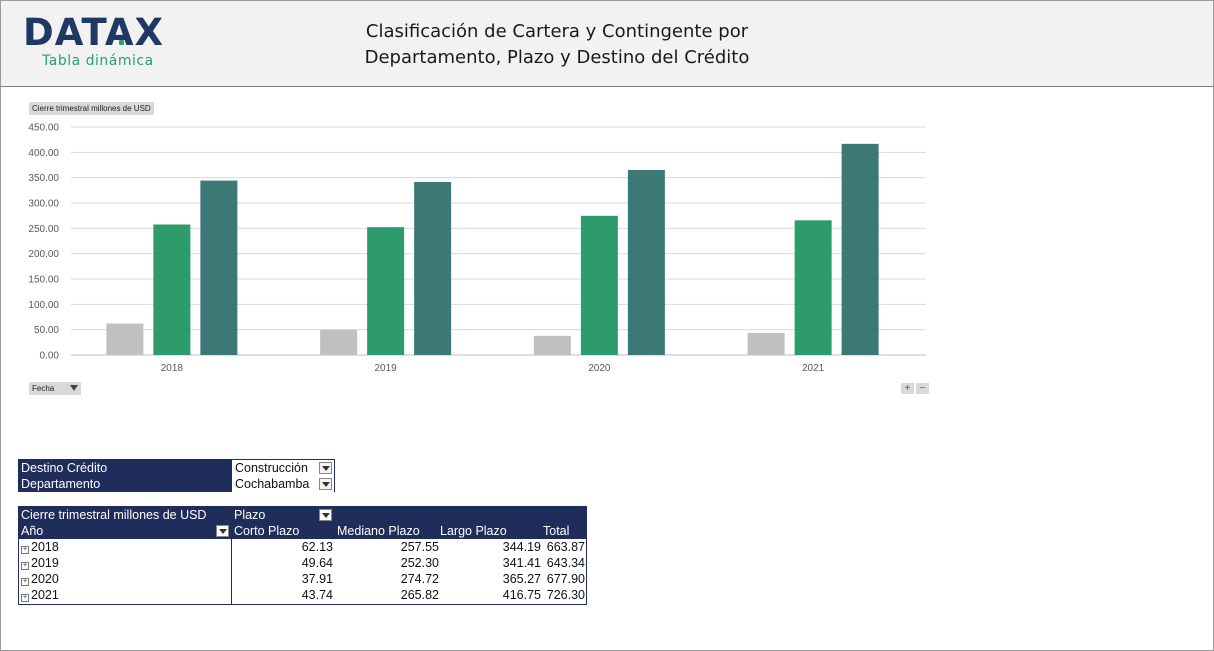  I want to click on y-tick-label: 300.00, so click(43, 204).